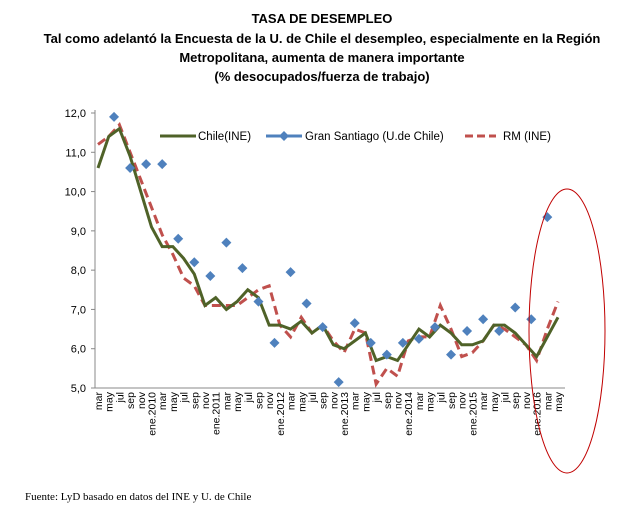 This screenshot has width=644, height=517. Describe the element at coordinates (527, 137) in the screenshot. I see `legend-label-rm: RM (INE)` at that location.